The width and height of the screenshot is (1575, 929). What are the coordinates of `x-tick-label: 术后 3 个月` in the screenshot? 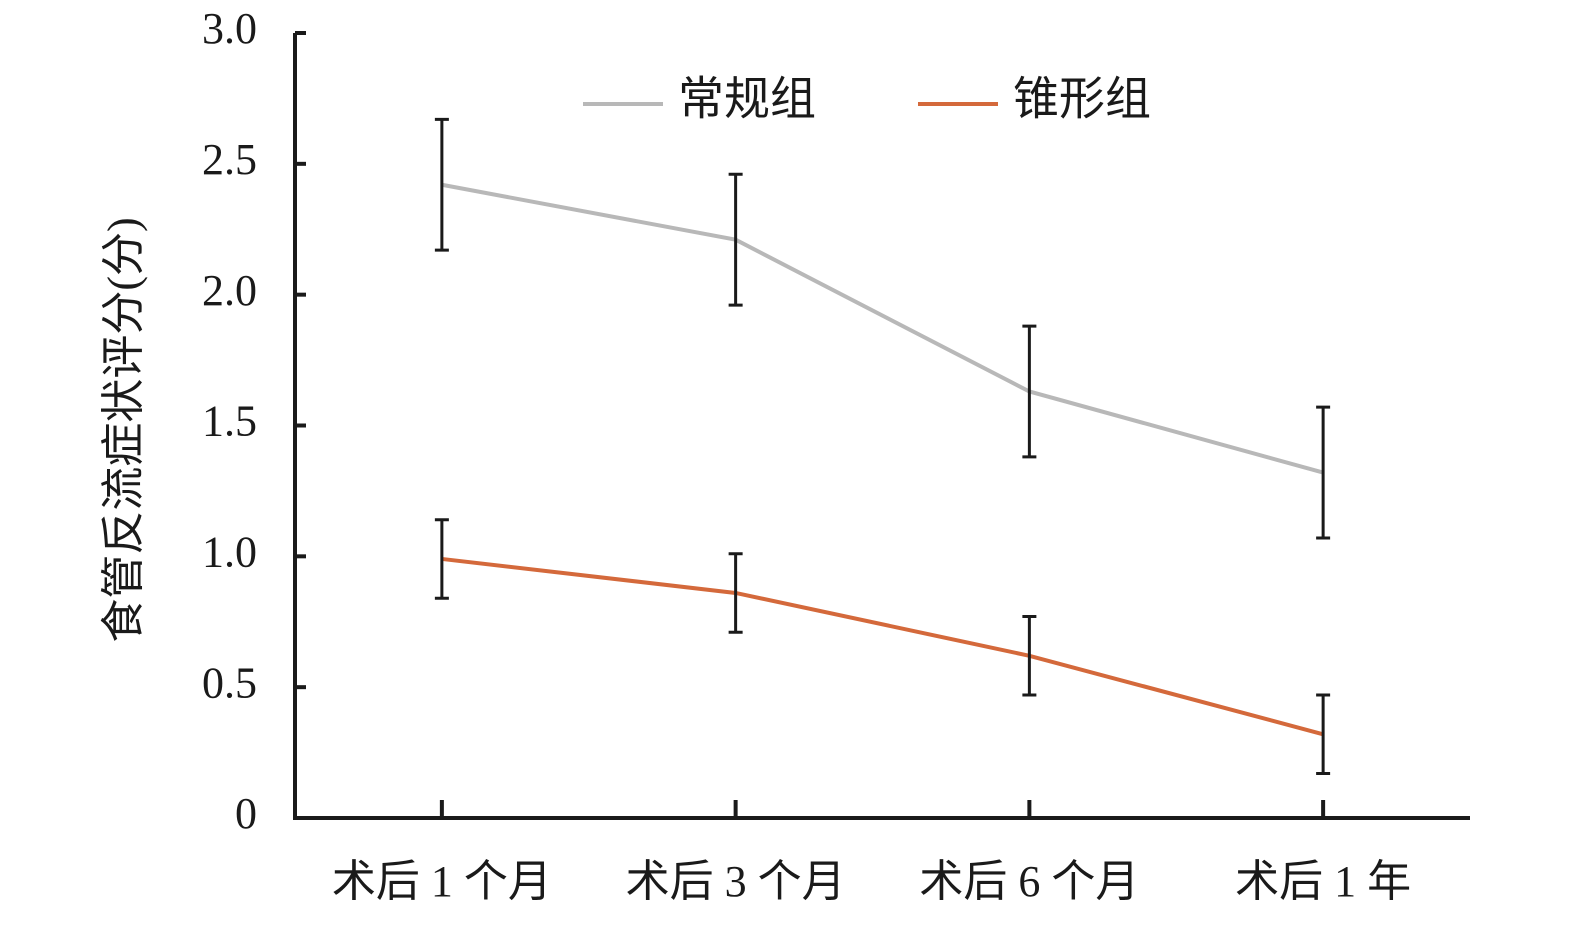 It's located at (736, 881).